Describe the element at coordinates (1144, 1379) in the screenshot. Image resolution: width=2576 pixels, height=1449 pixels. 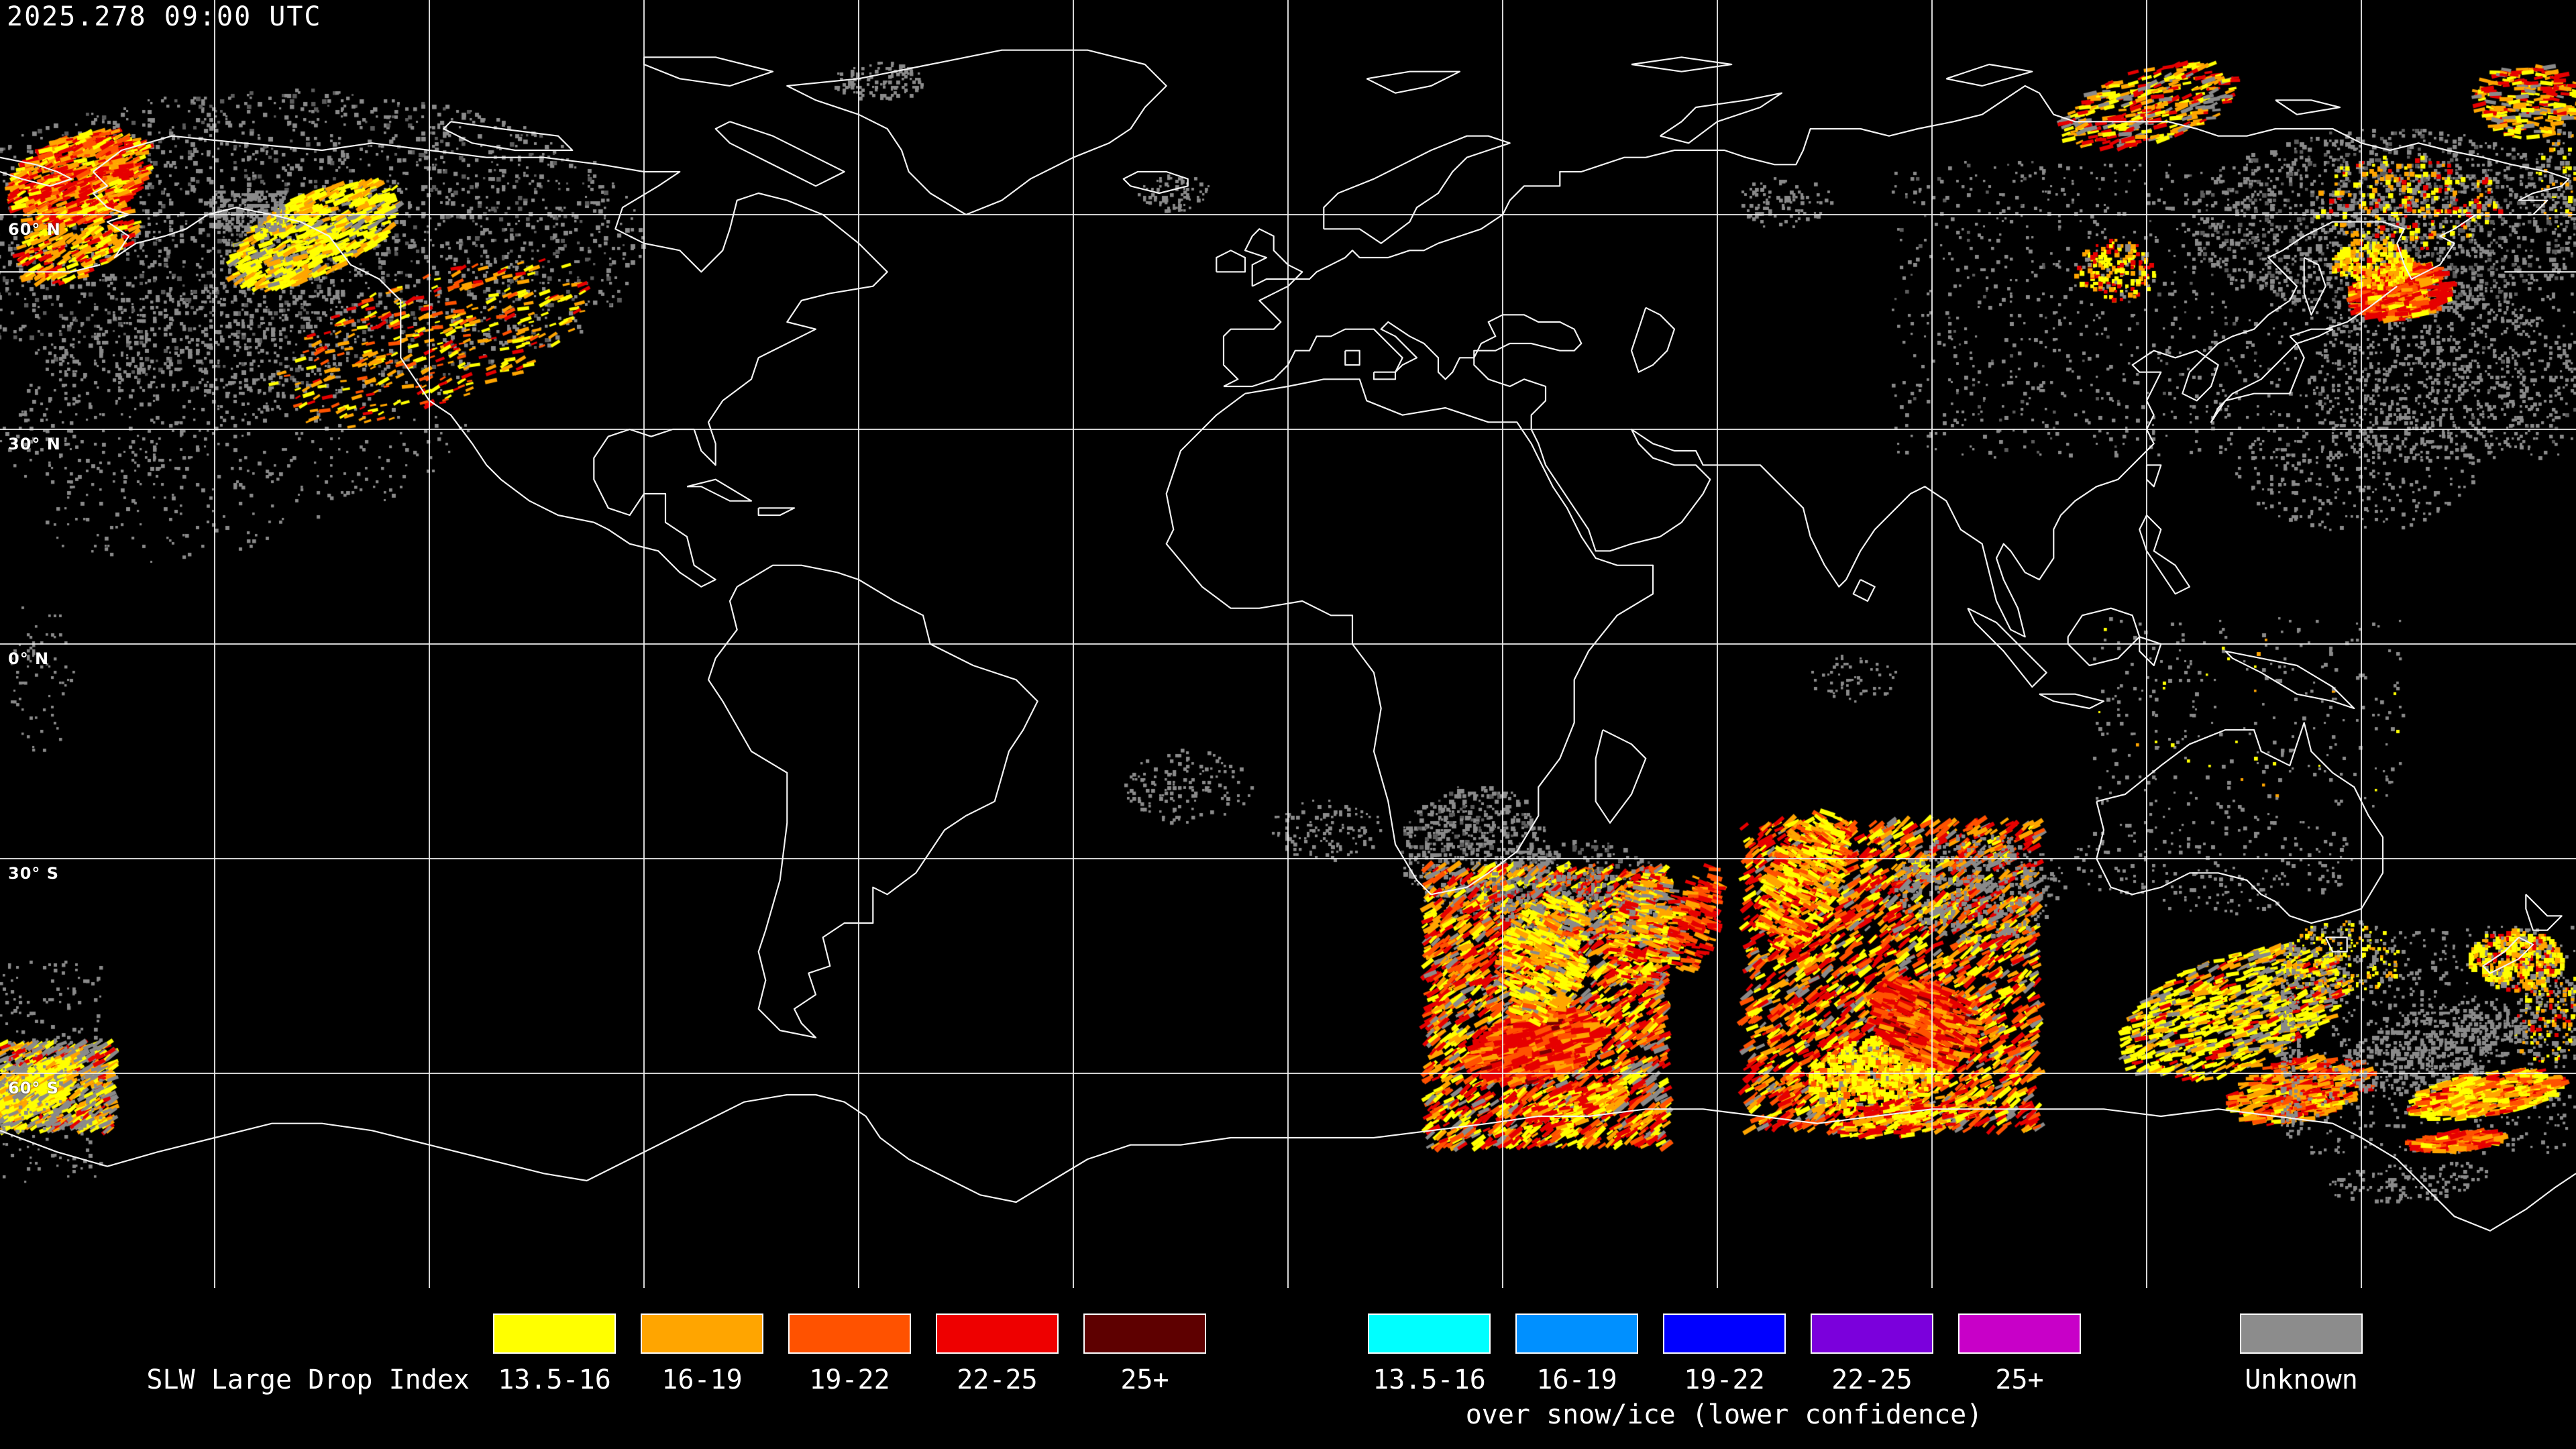
I see `legend-label-primary-4: 25+` at that location.